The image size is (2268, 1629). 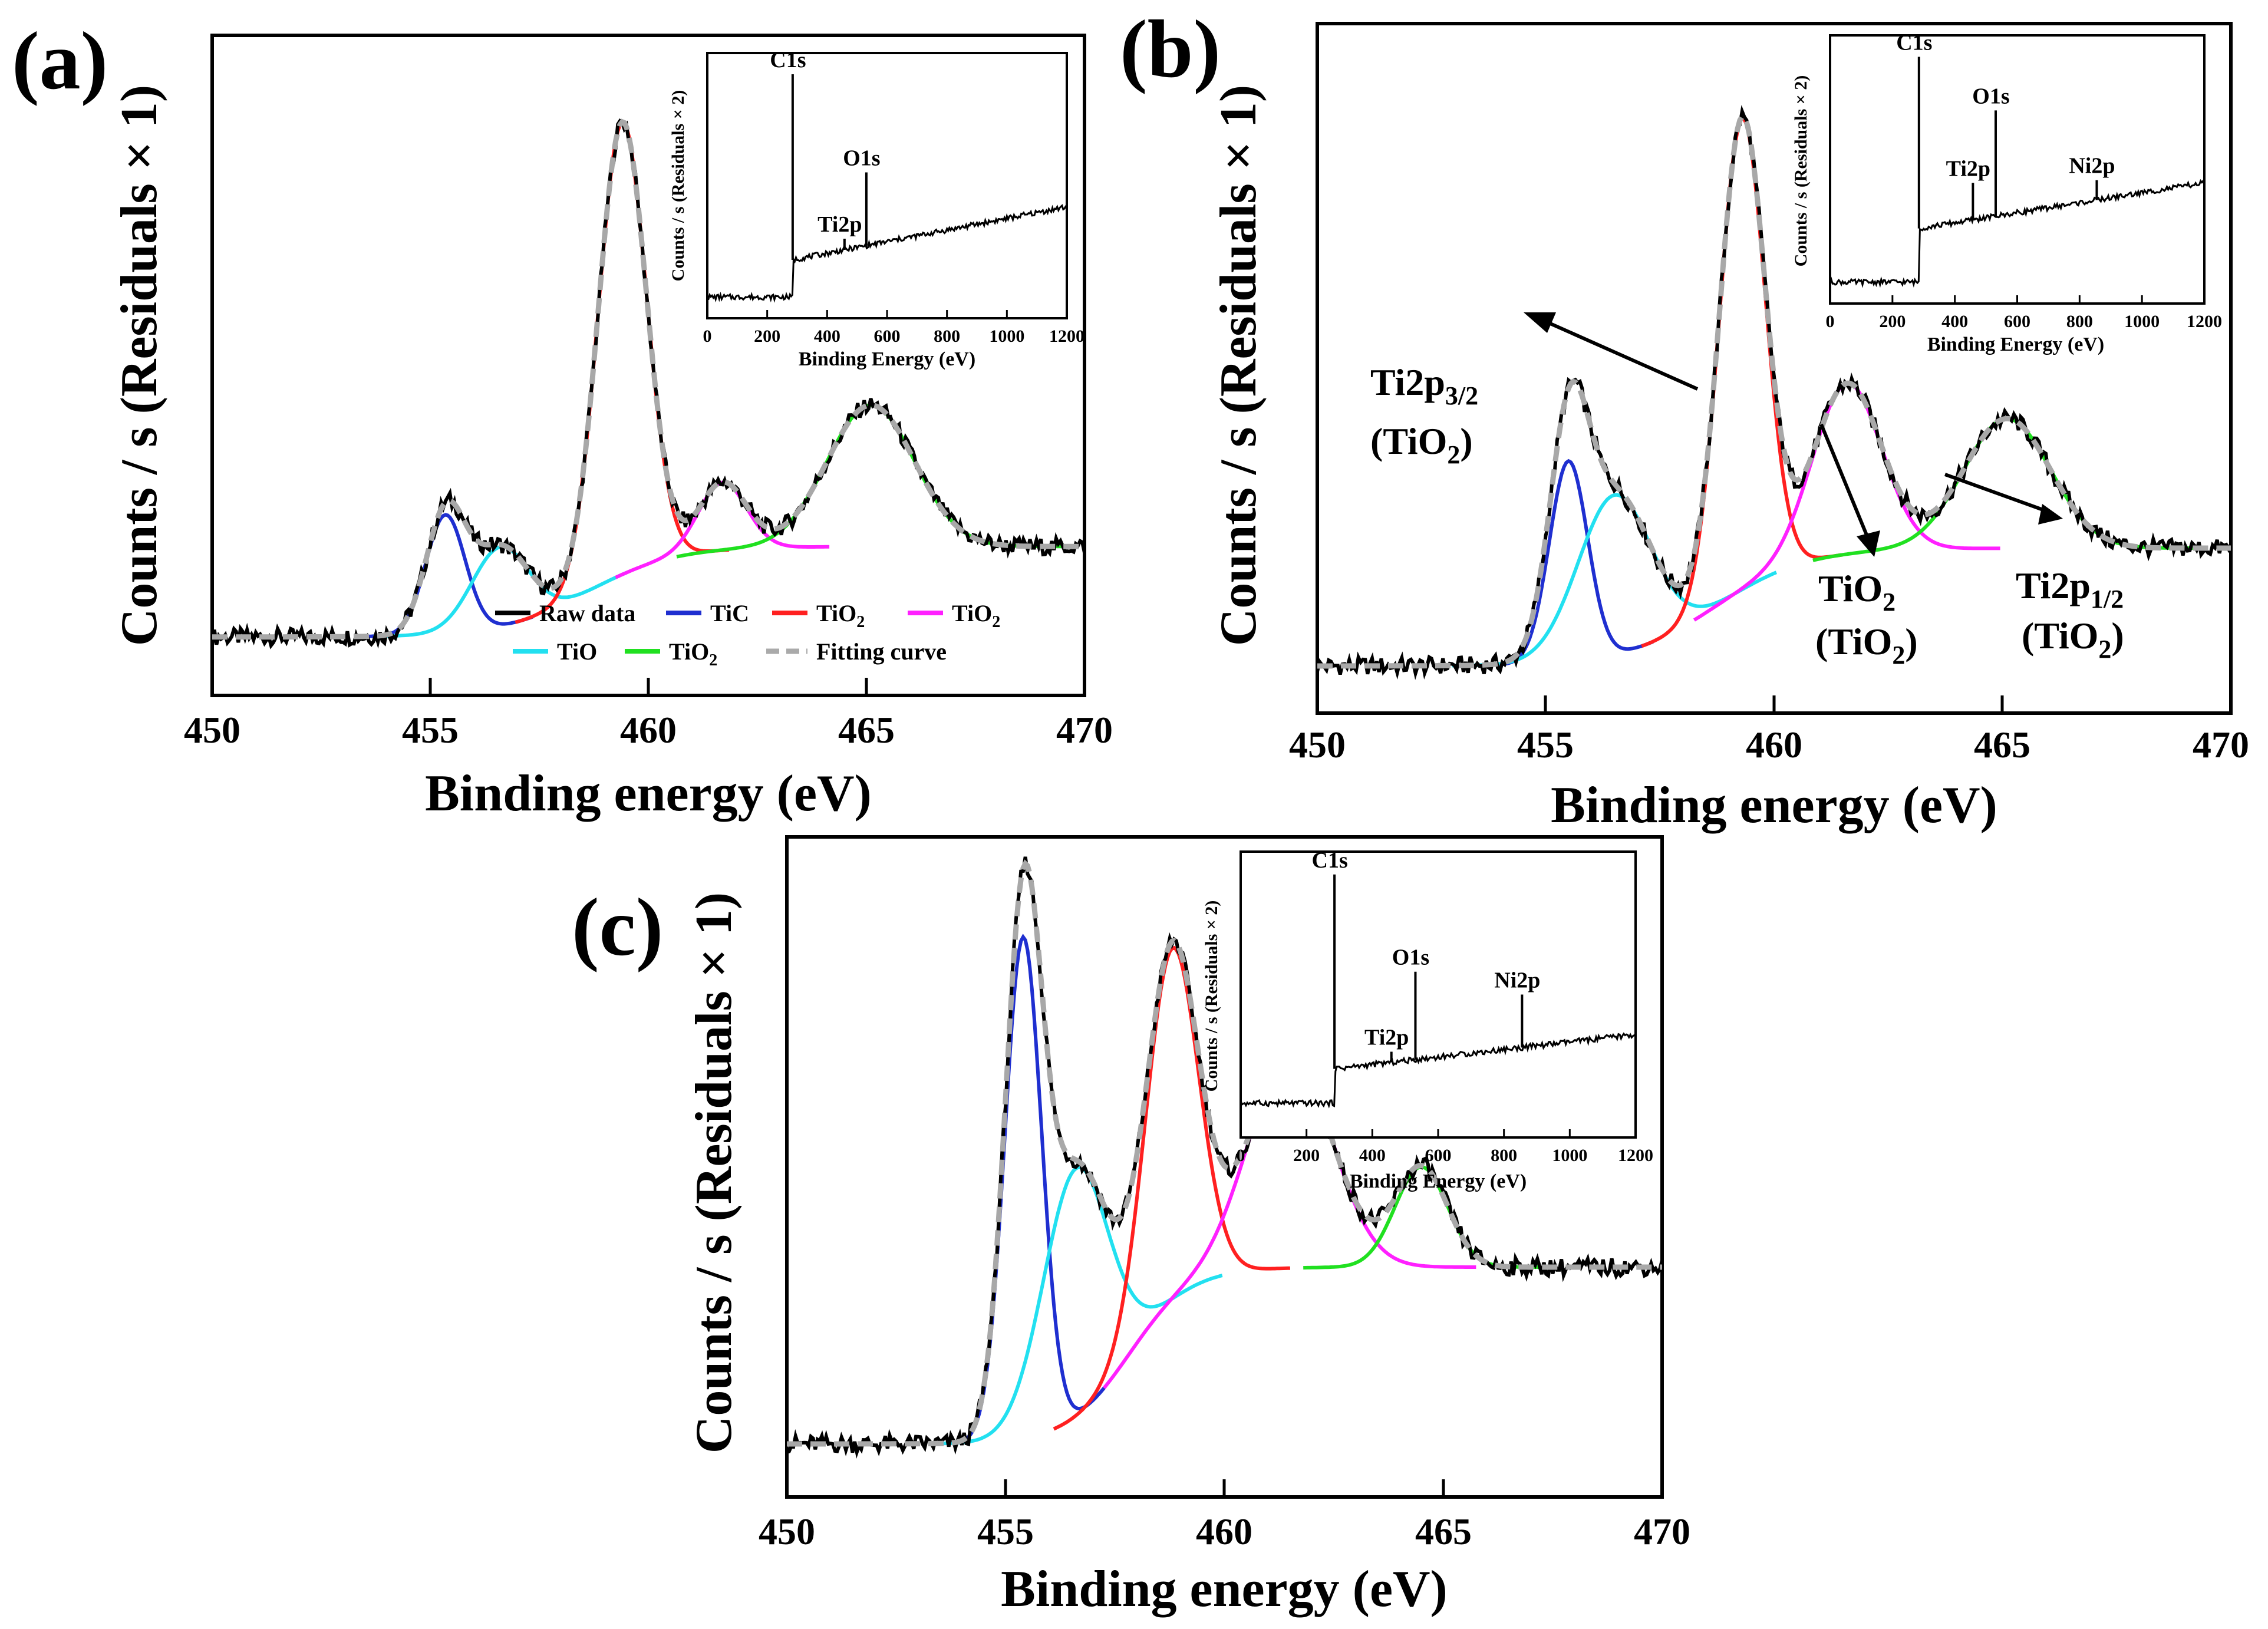 What do you see at coordinates (2073, 639) in the screenshot?
I see `annotation-ti2p12-phase: (TiO2)` at bounding box center [2073, 639].